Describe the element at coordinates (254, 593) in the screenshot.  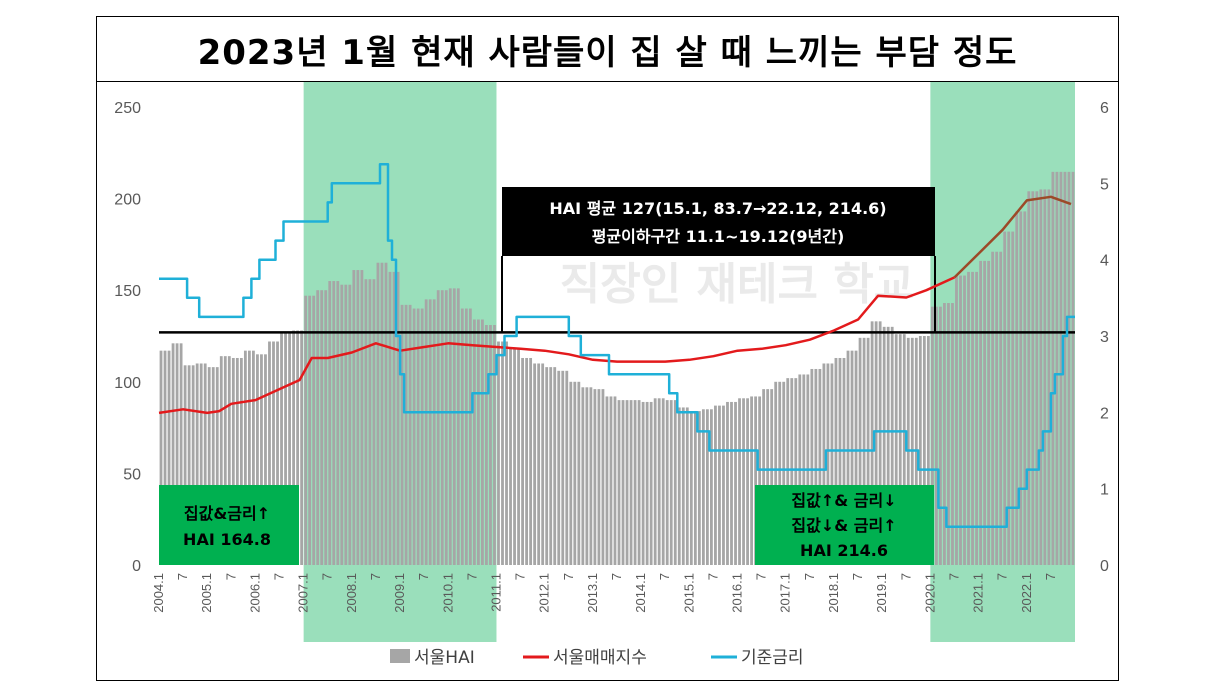
I see `x-tick: 2006.1` at that location.